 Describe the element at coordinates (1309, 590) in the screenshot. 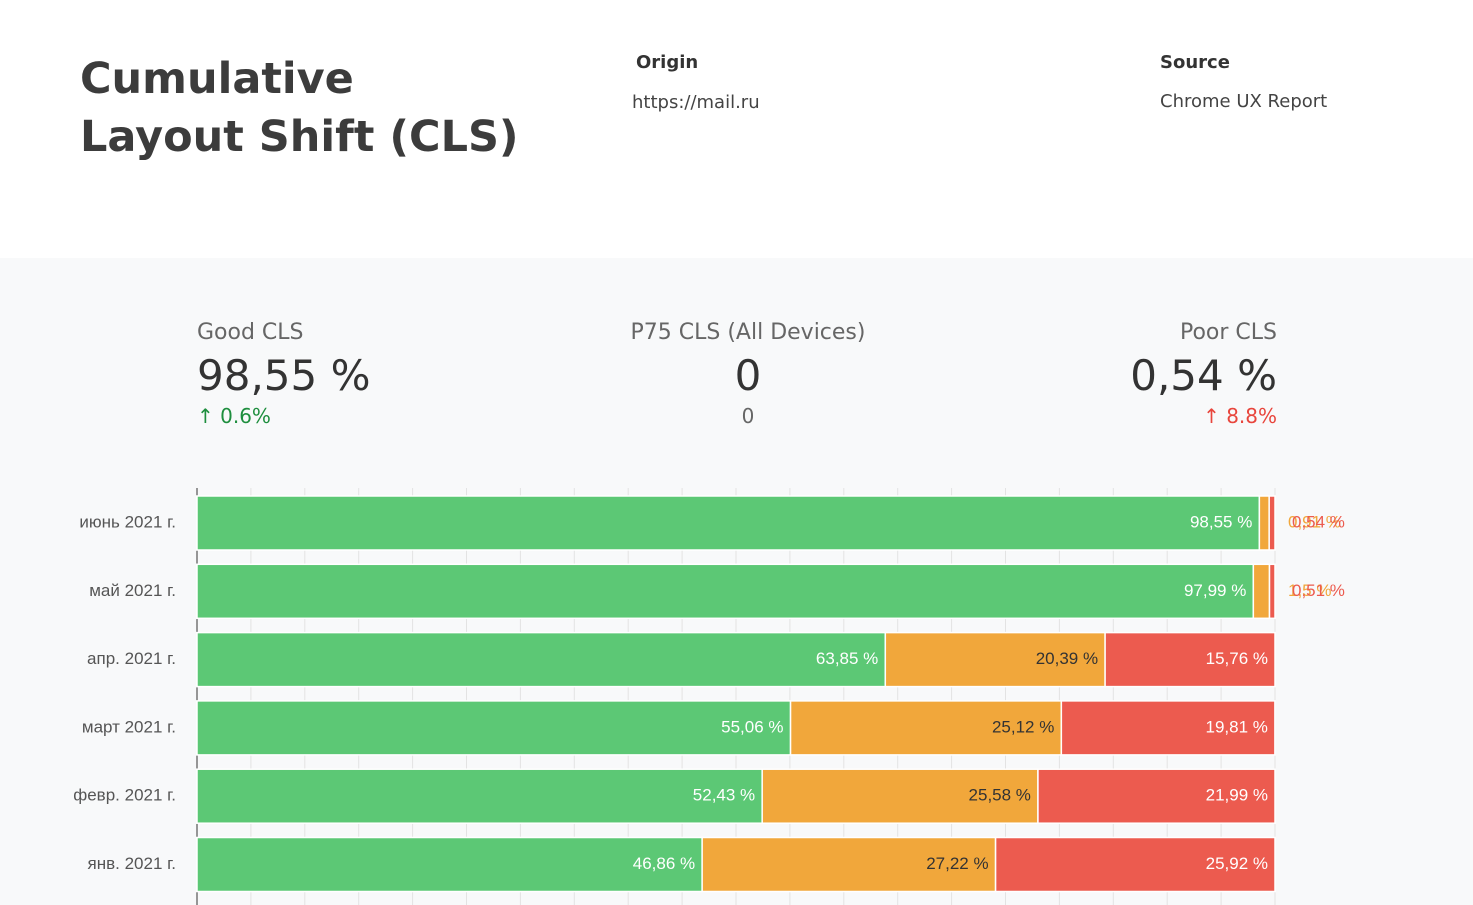

I see `value-label: 1,5 %` at that location.